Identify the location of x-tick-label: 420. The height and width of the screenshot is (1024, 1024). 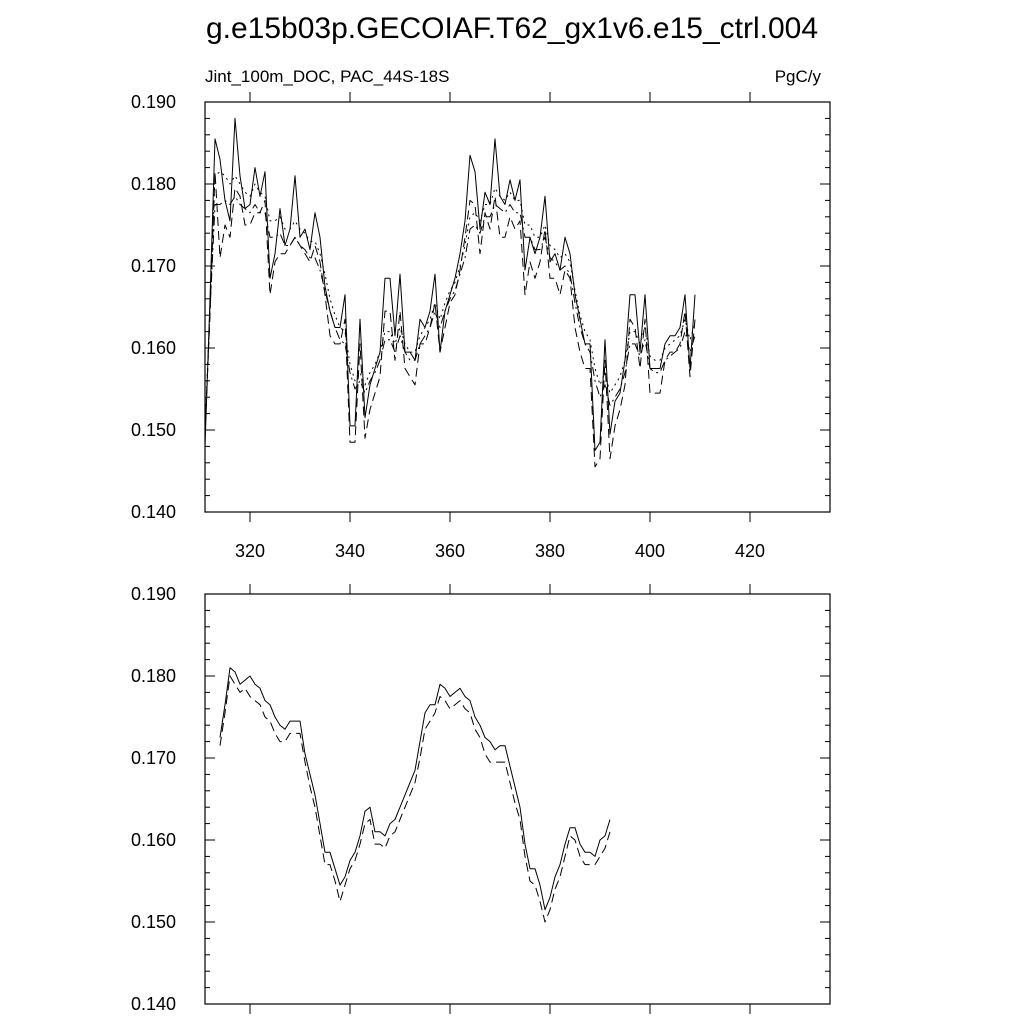
(750, 551).